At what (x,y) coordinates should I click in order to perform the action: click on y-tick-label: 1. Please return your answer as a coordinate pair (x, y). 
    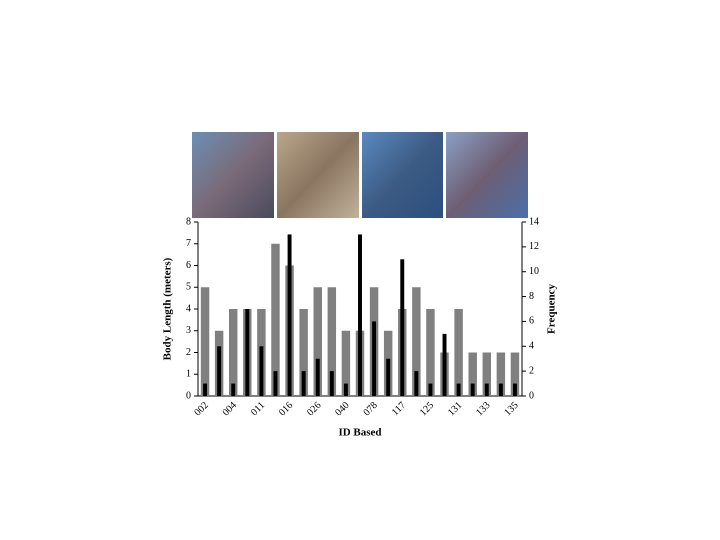
    Looking at the image, I should click on (188, 374).